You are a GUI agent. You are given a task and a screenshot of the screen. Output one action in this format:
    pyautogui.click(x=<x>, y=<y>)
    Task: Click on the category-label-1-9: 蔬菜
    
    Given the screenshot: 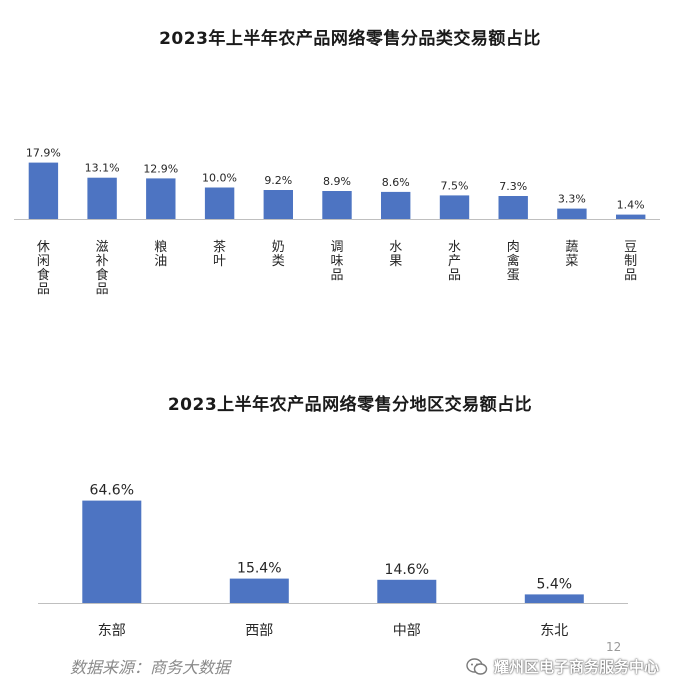 What is the action you would take?
    pyautogui.click(x=571, y=254)
    